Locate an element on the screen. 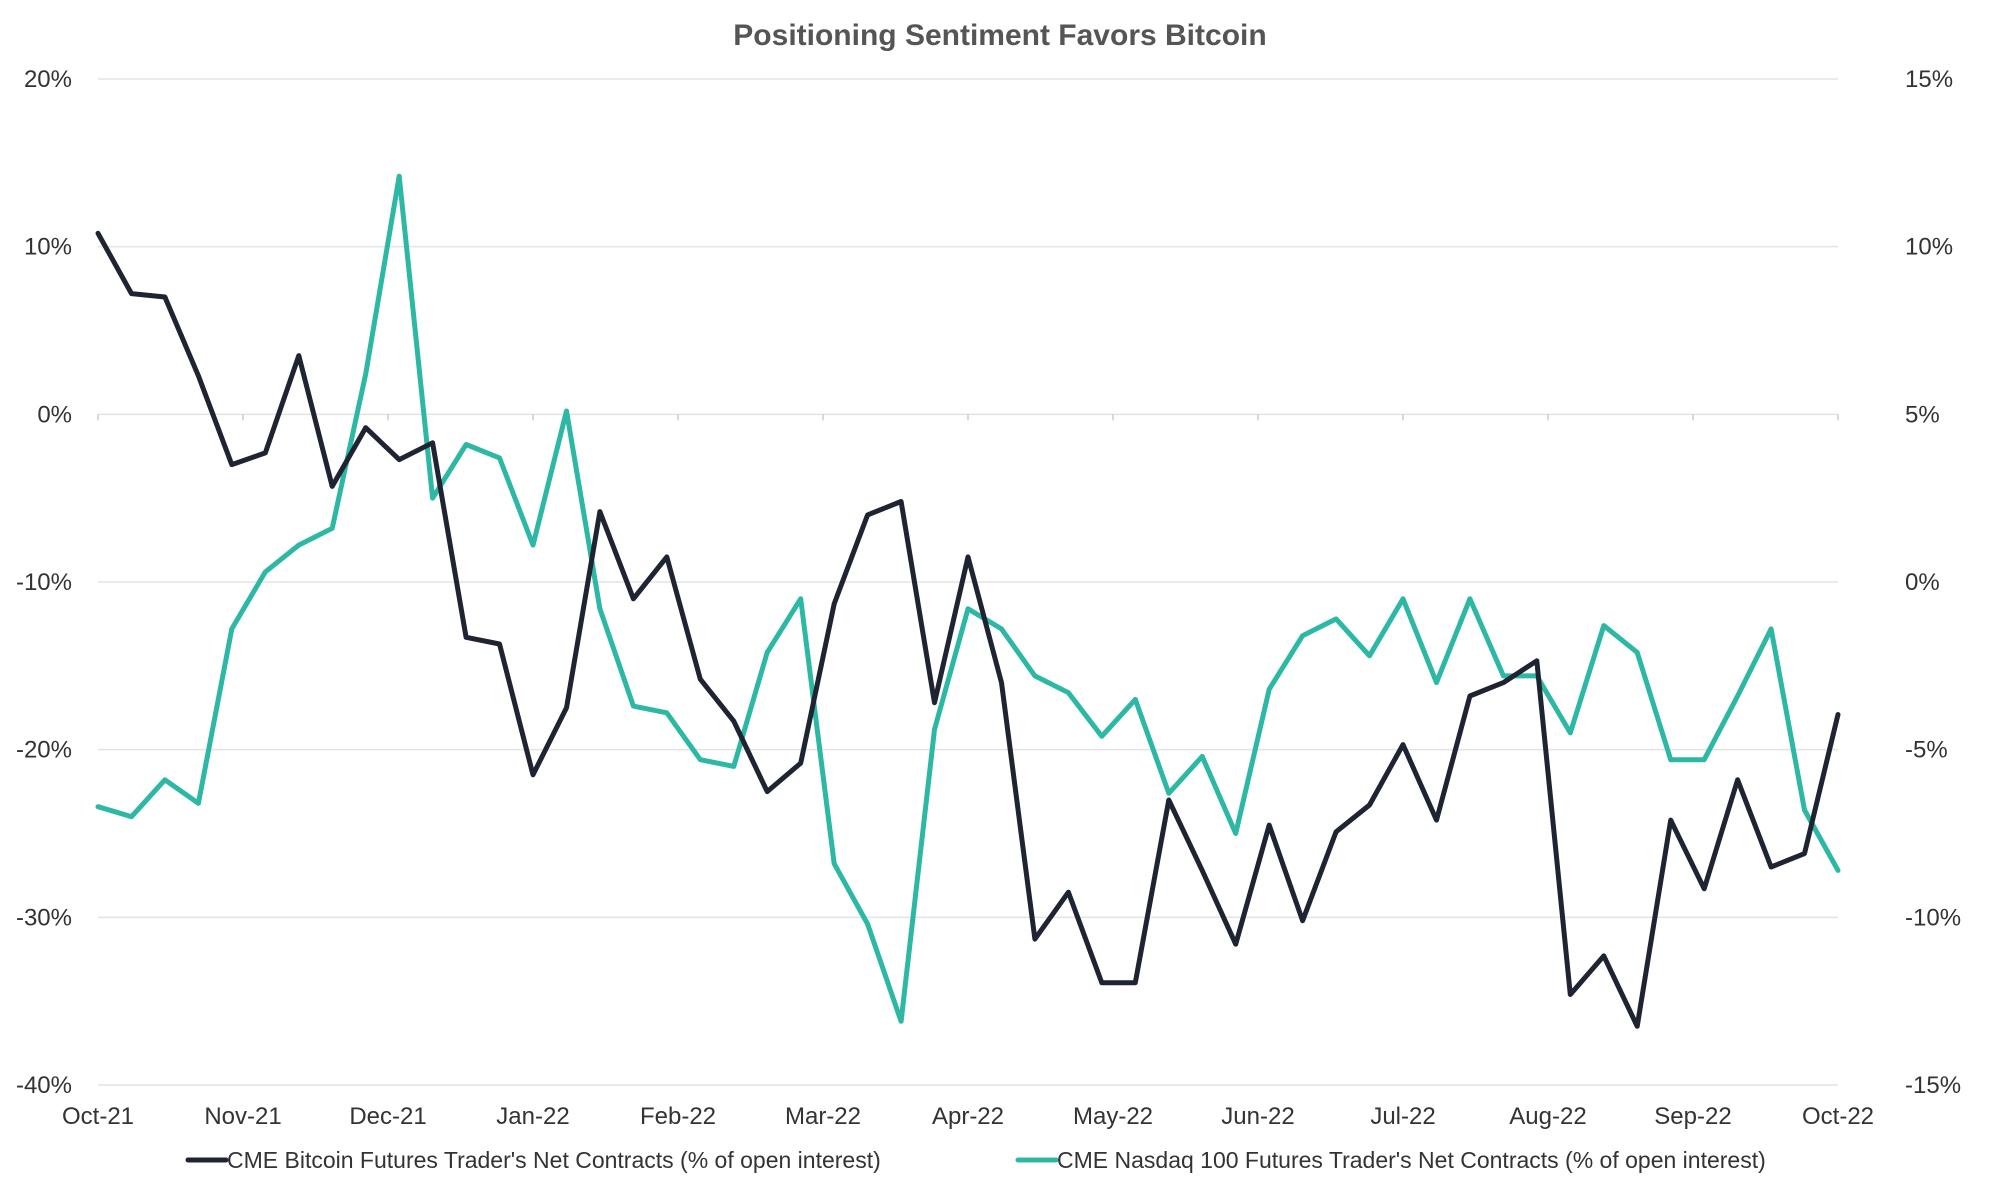  x-tick-label: Mar-22 is located at coordinates (823, 1116).